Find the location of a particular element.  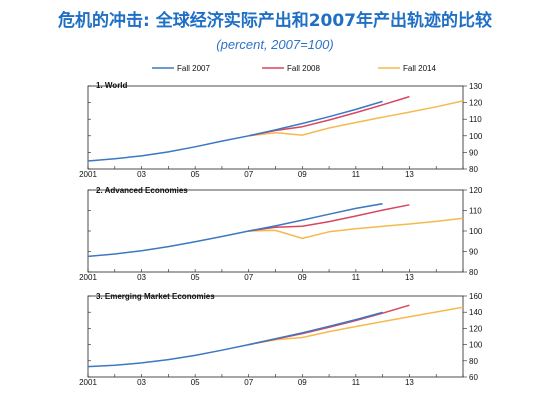

panel-3-x-tick-label-5: 09 is located at coordinates (302, 382).